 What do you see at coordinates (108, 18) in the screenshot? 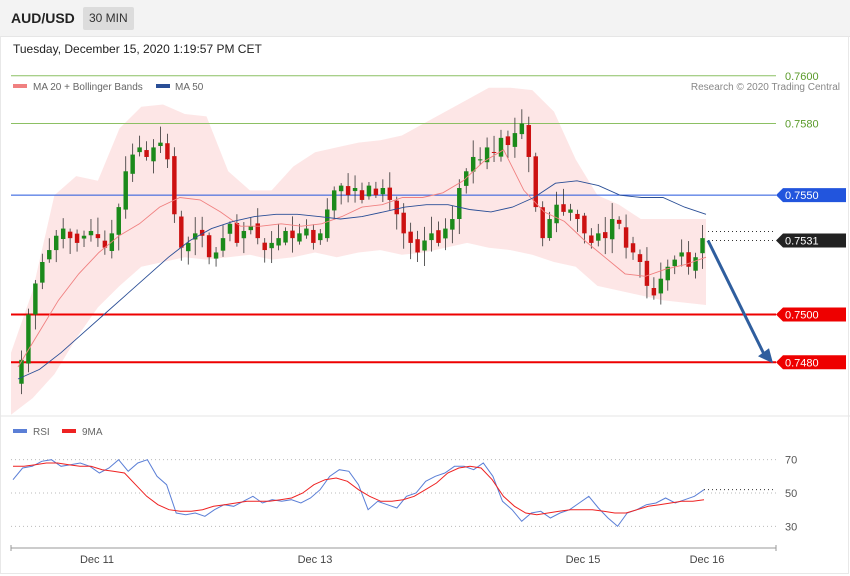
I see `timeframe-button: 30 MIN` at bounding box center [108, 18].